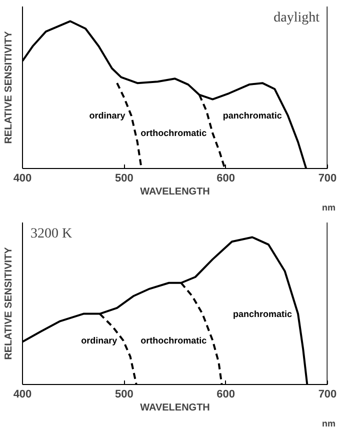  What do you see at coordinates (51, 234) in the screenshot?
I see `chart-title: 3200 K` at bounding box center [51, 234].